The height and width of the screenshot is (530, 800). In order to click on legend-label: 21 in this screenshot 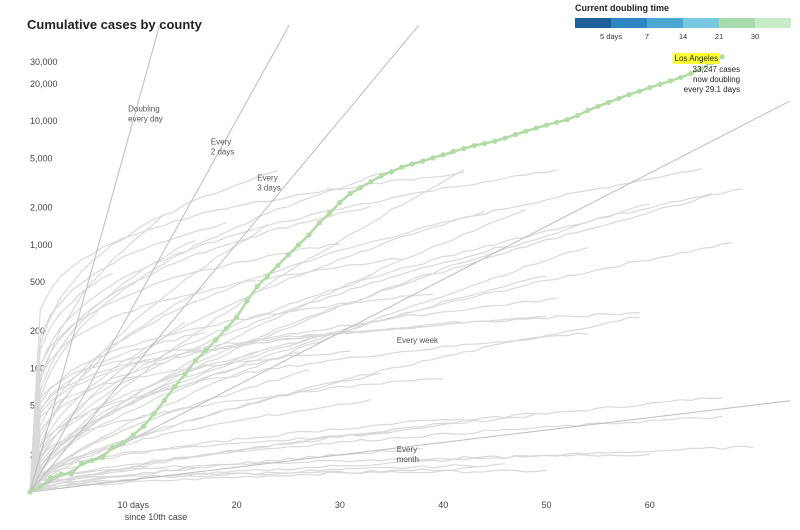, I will do `click(719, 36)`.